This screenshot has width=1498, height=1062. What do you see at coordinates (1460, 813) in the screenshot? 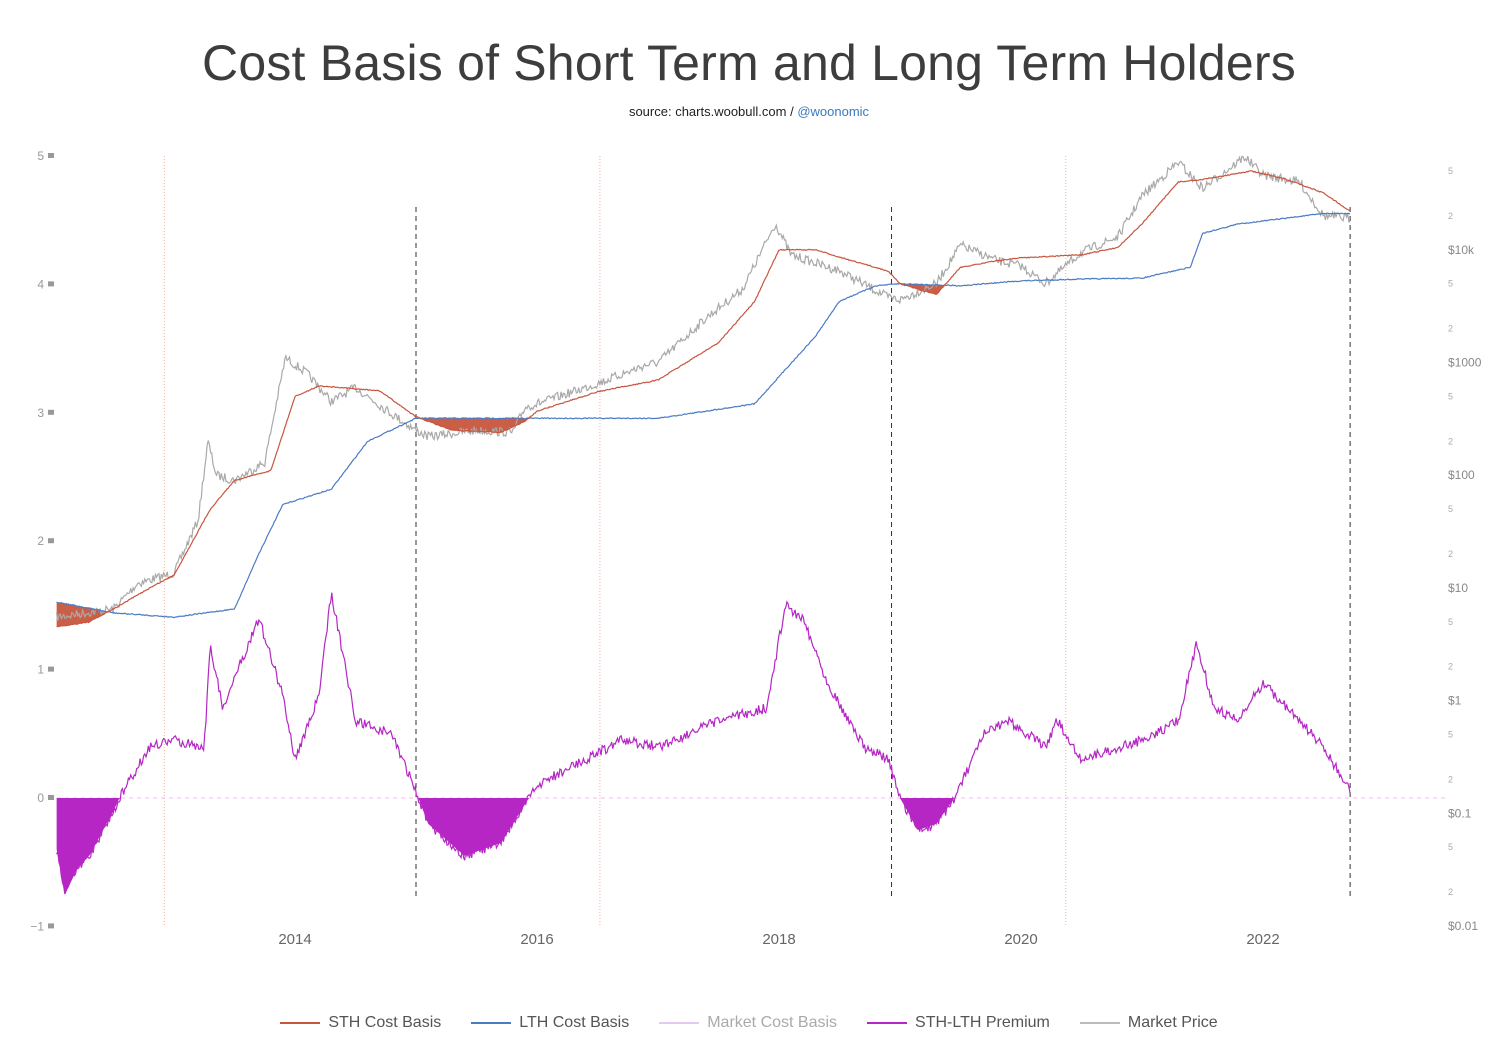
I see `right-axis-tick-label: $0.1` at bounding box center [1460, 813].